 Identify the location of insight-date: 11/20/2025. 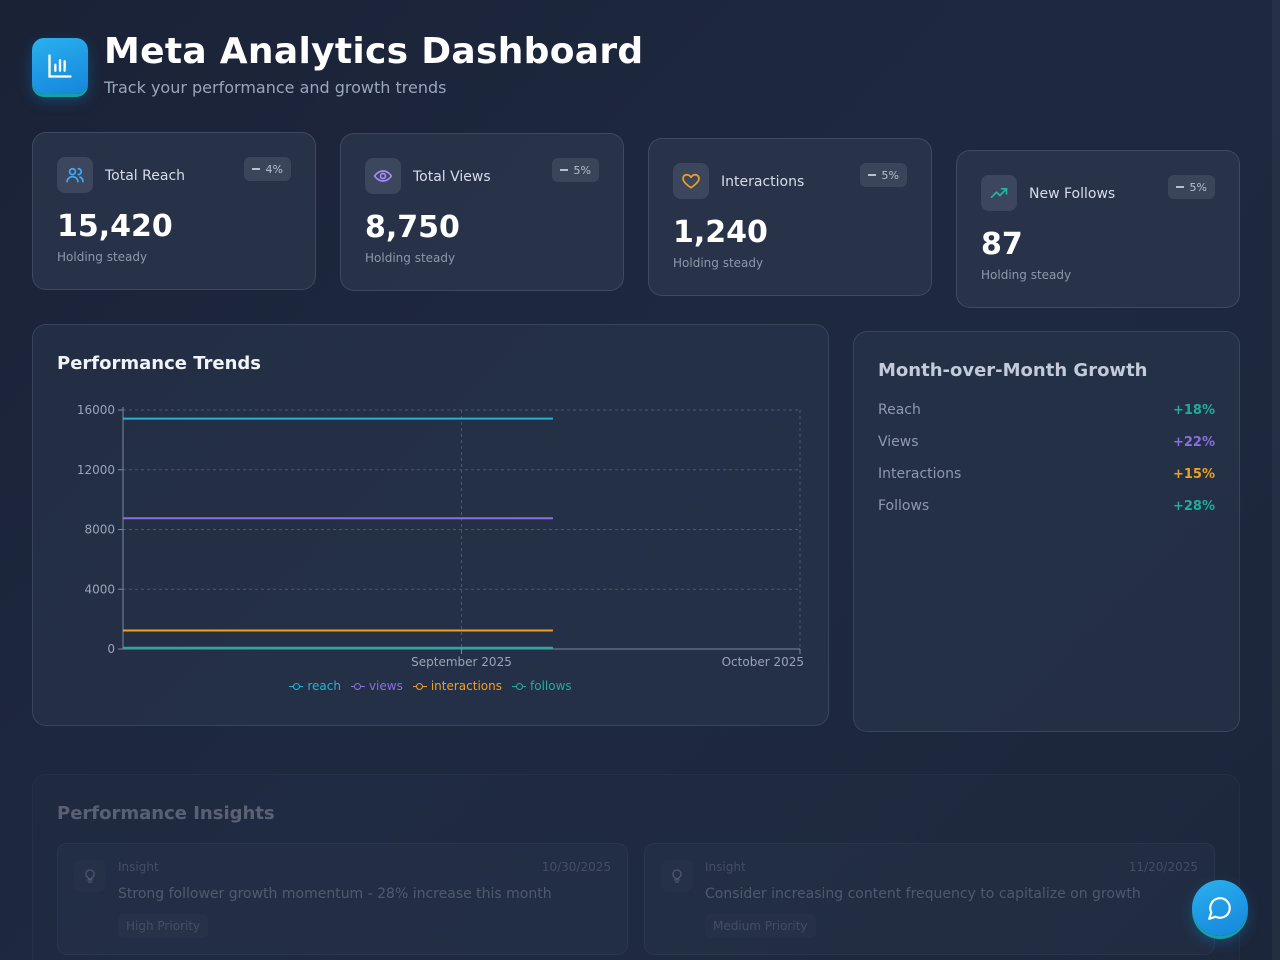
(1163, 867).